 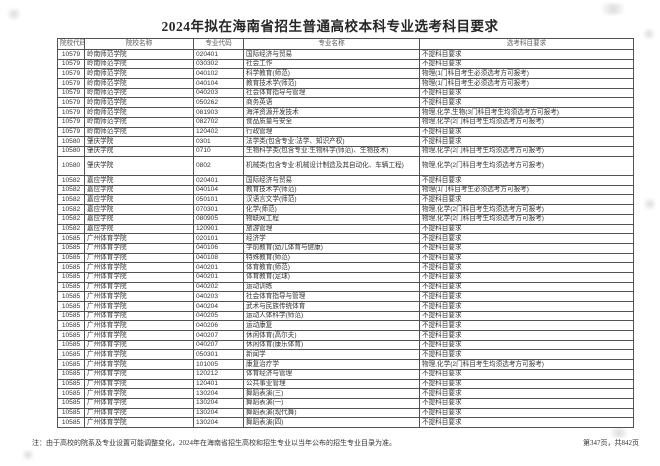 I want to click on major-code-cell: 040106, so click(x=218, y=248).